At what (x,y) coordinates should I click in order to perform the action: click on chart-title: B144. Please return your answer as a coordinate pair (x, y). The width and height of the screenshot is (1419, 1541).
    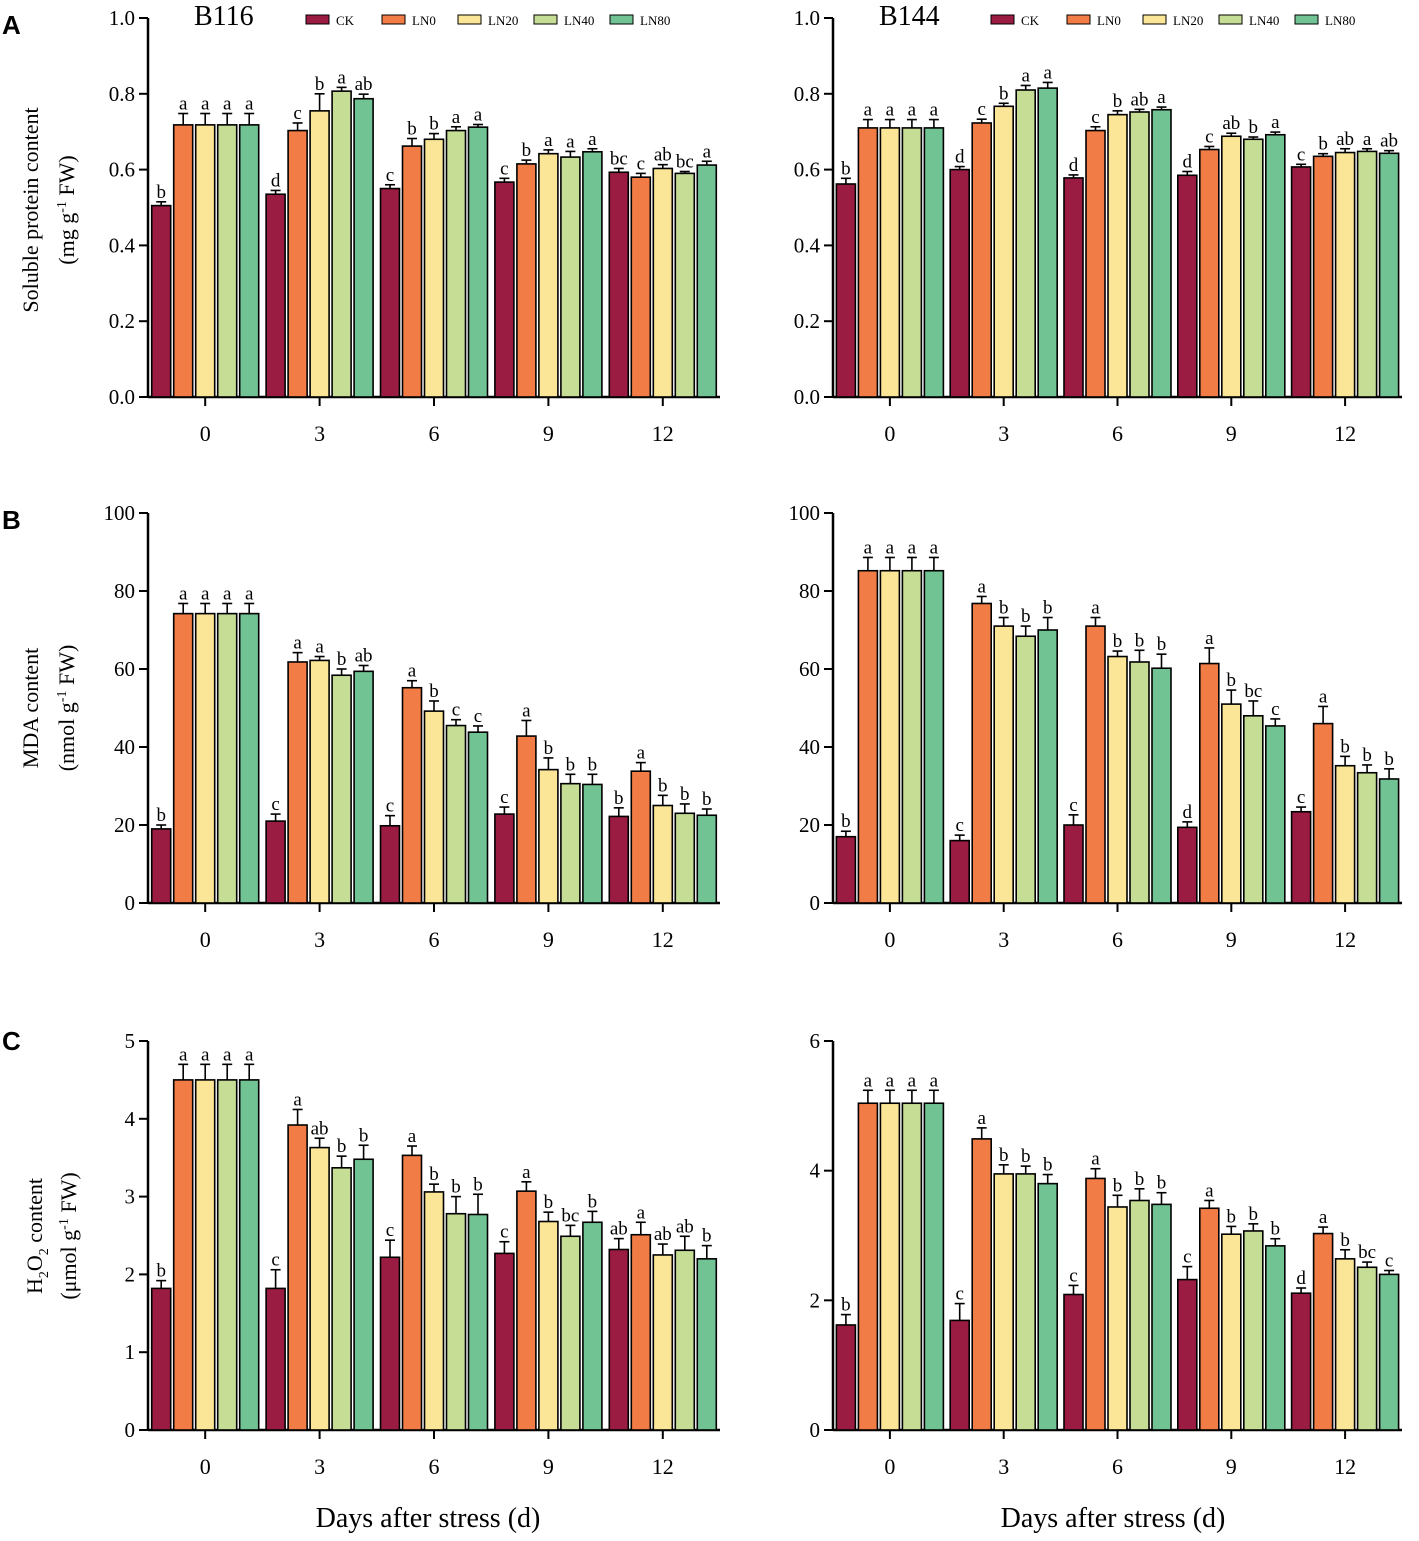
    Looking at the image, I should click on (909, 16).